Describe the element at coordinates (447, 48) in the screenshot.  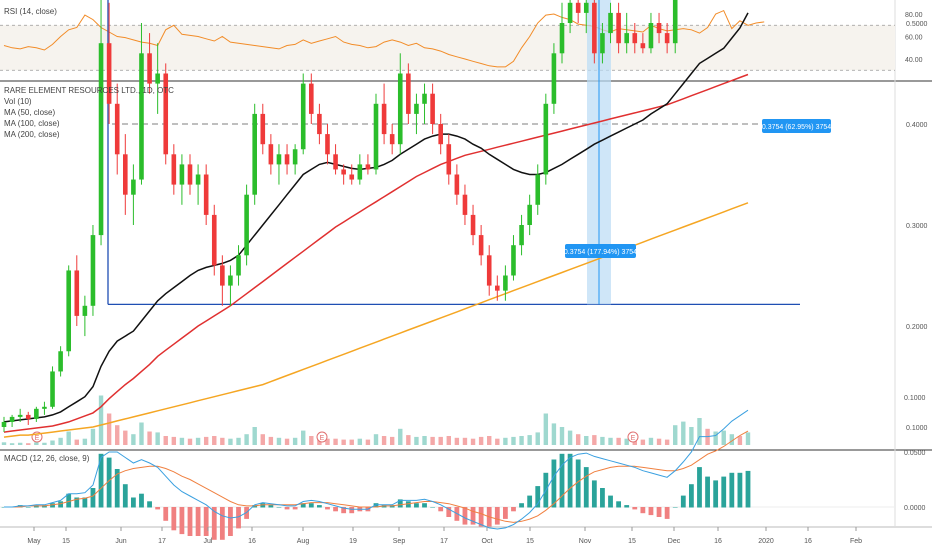
I see `rsi-band` at that location.